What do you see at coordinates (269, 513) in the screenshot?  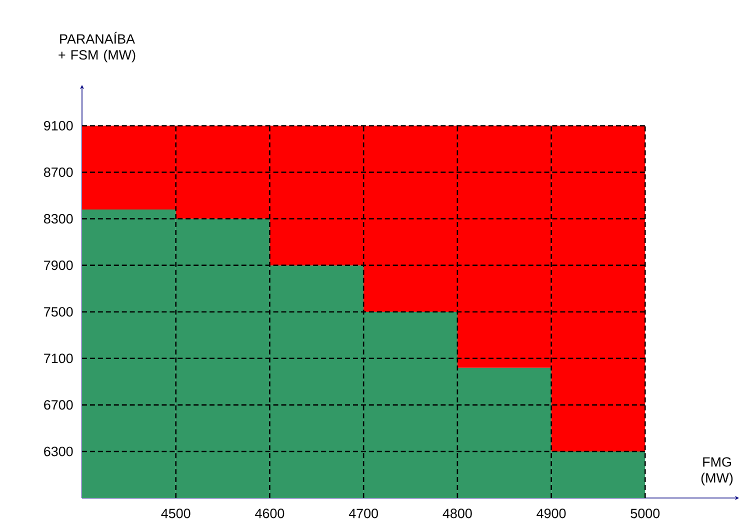 I see `x-tick-label: 4600` at bounding box center [269, 513].